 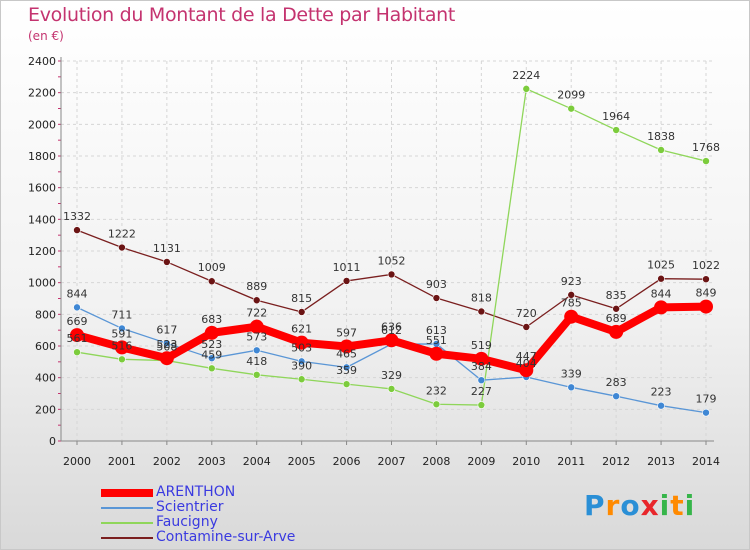 What do you see at coordinates (211, 354) in the screenshot?
I see `data-label-faucigny: 459` at bounding box center [211, 354].